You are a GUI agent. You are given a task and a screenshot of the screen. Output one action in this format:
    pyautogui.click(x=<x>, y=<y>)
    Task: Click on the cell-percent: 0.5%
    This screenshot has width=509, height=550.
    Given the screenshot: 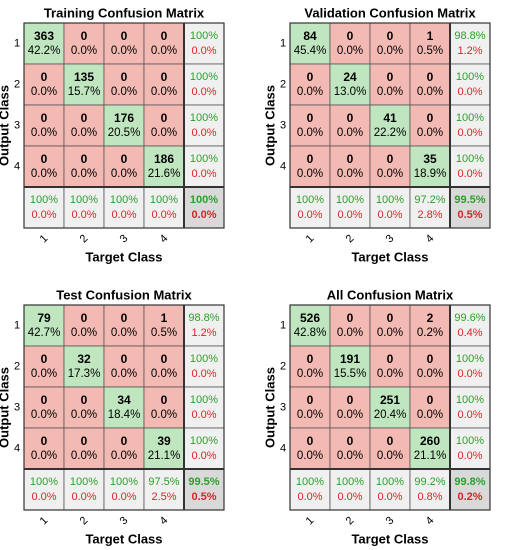 What is the action you would take?
    pyautogui.click(x=430, y=51)
    